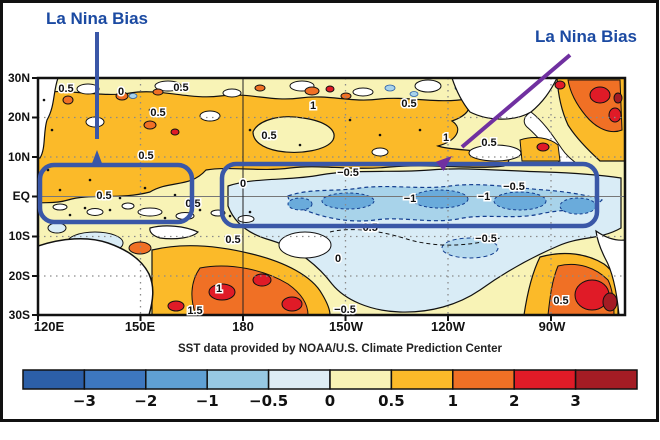 The image size is (660, 440). What do you see at coordinates (243, 326) in the screenshot?
I see `lon-label: 180` at bounding box center [243, 326].